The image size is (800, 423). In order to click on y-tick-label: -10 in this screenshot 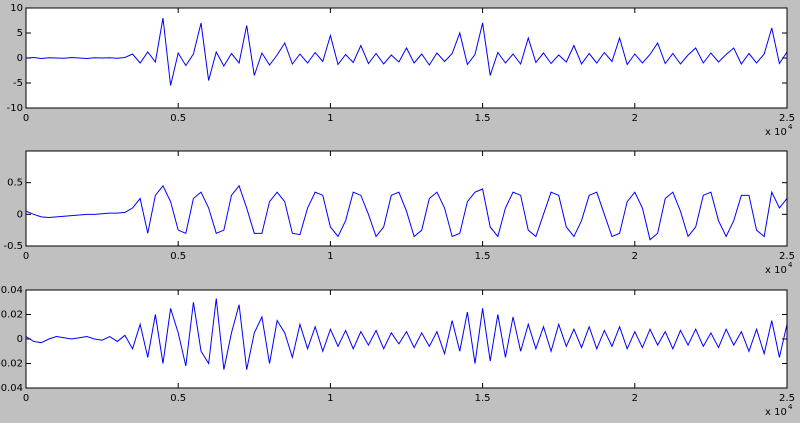, I will do `click(15, 108)`.